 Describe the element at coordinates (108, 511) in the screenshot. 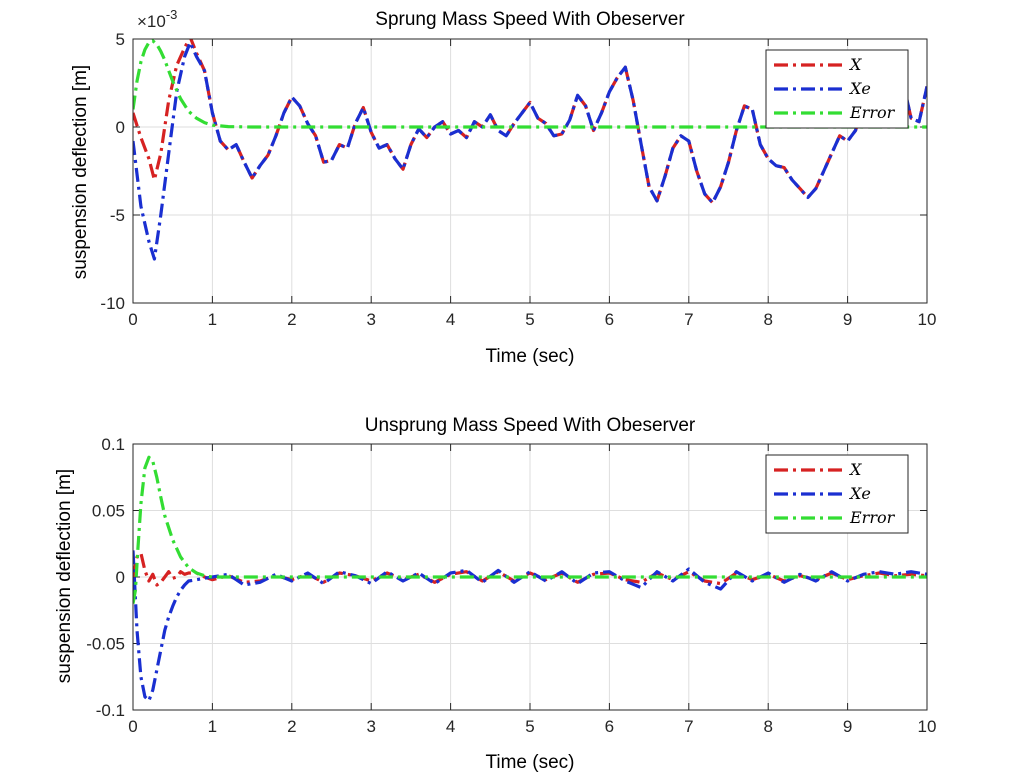

I see `y-tick-label: 0.05` at that location.